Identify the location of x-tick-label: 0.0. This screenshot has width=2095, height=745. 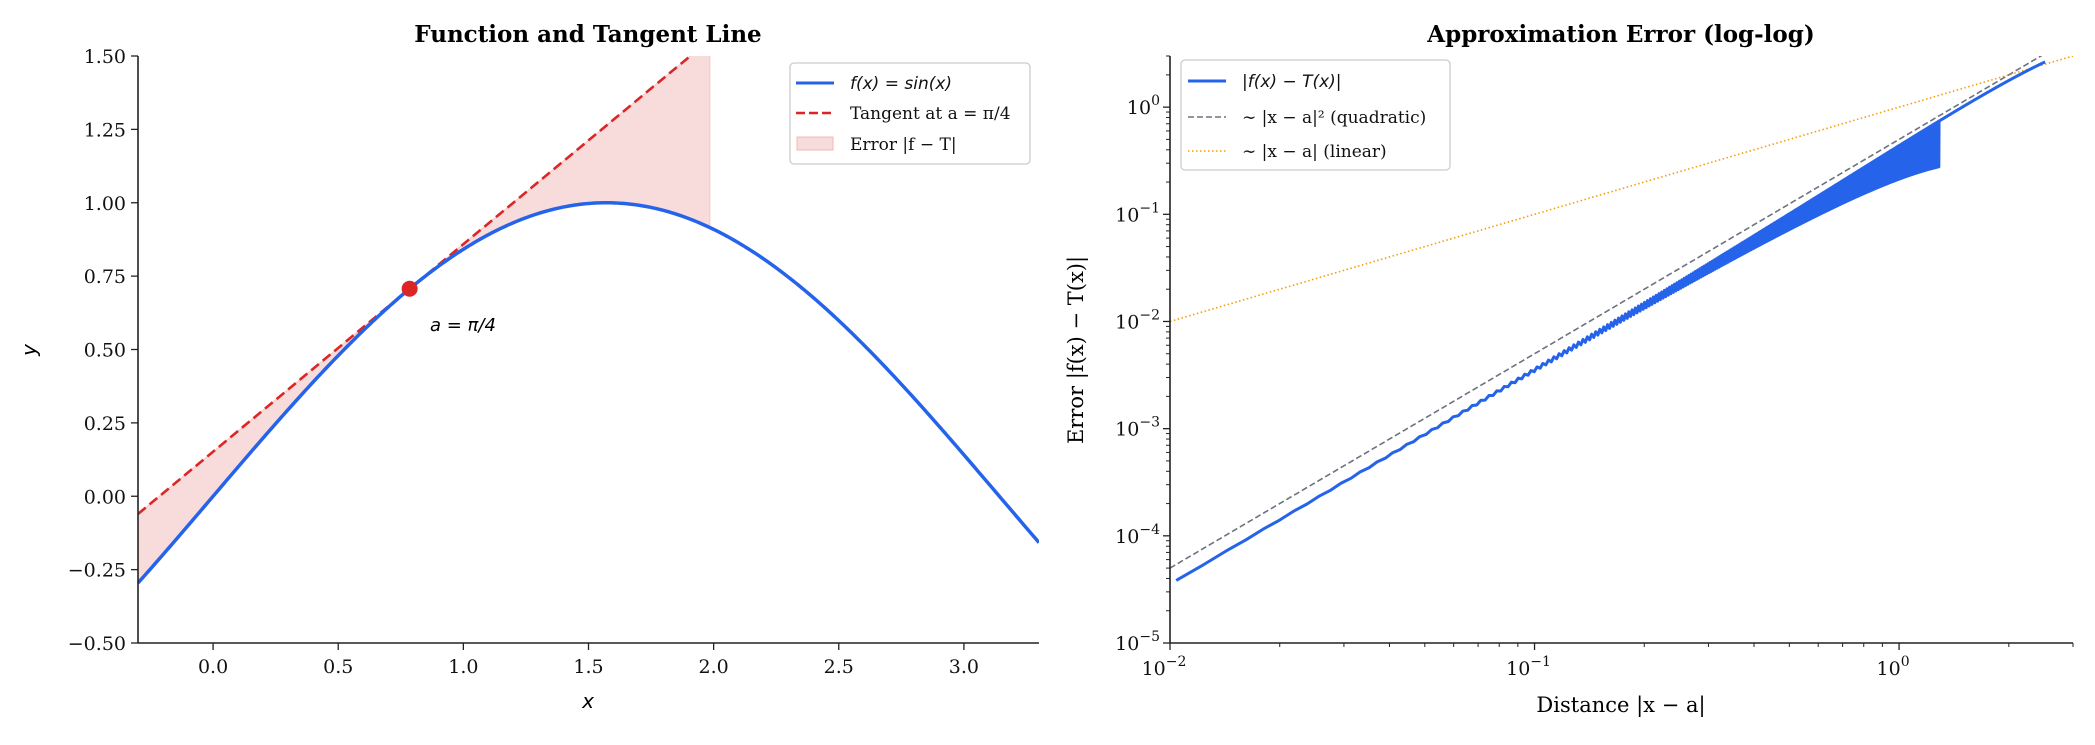
(213, 667).